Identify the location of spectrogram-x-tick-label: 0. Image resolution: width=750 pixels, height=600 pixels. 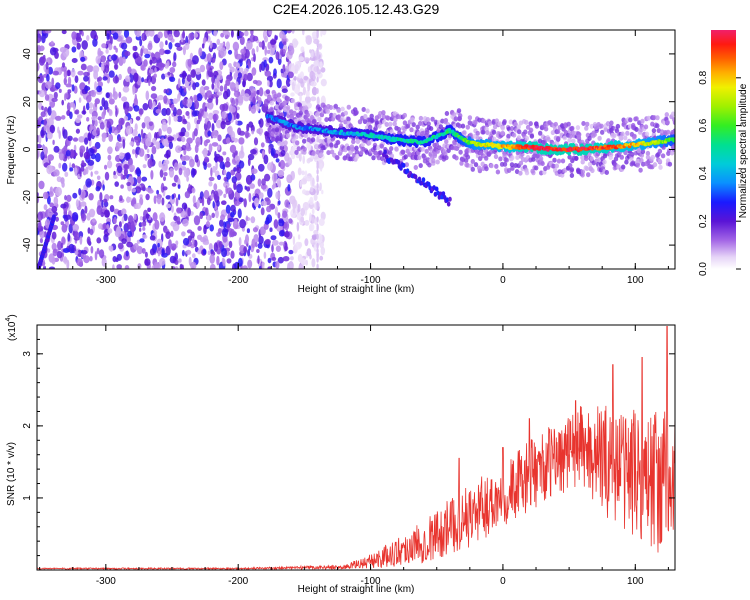
(503, 280).